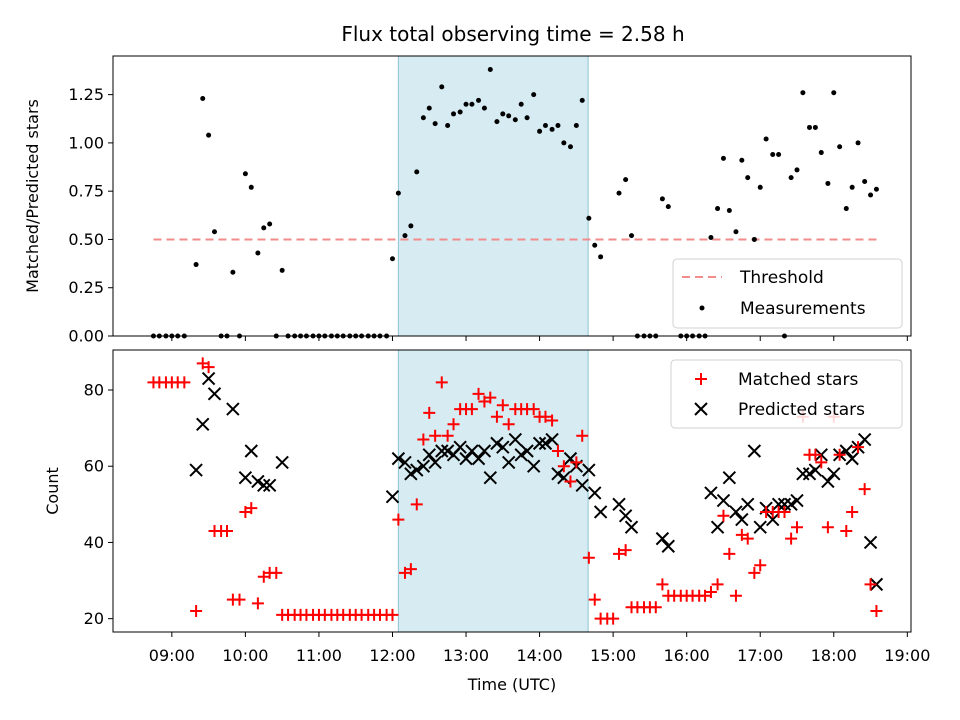  I want to click on top-y-ticks: 0.00 0.25 0.50 0.75 1.00 1.25, so click(90, 215).